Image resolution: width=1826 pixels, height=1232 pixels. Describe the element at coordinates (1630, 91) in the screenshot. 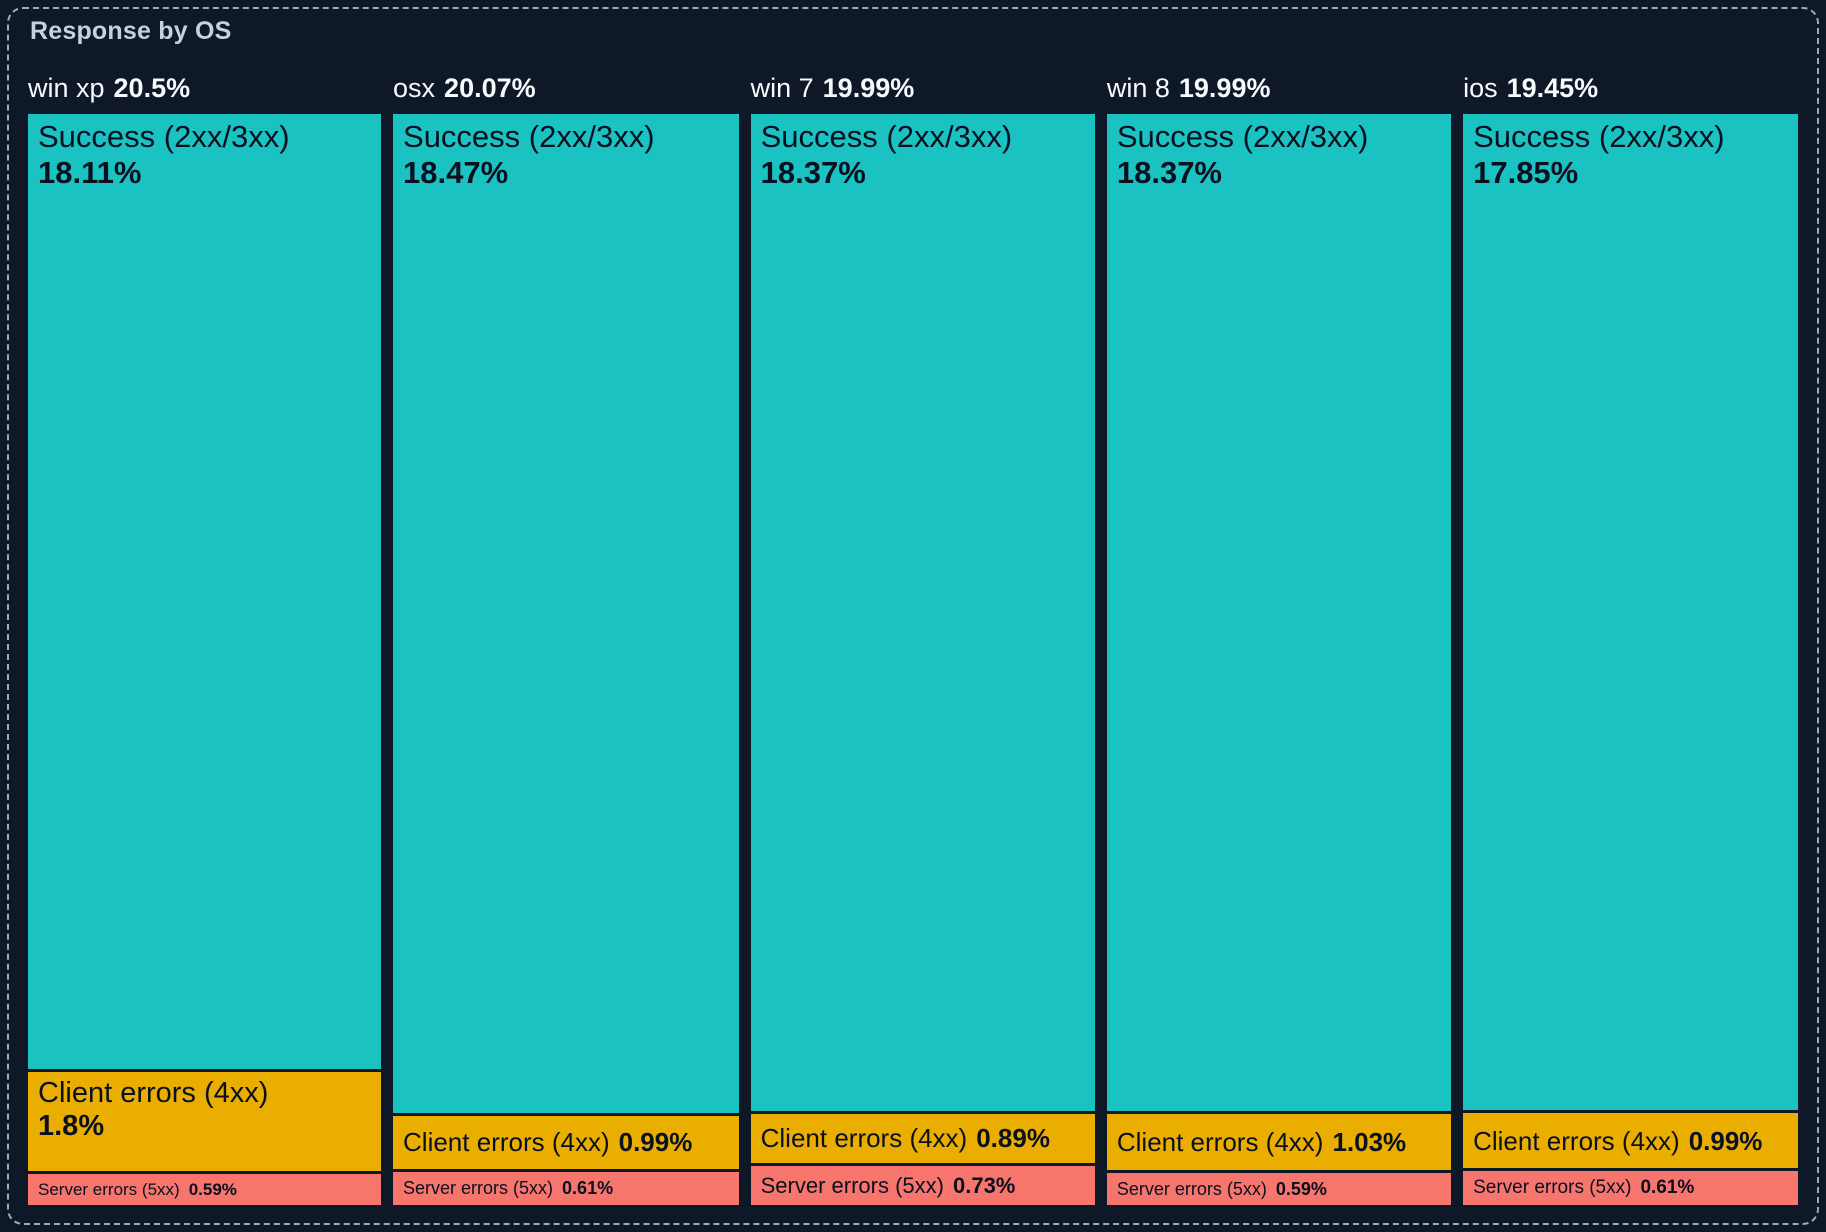

I see `os-column-header: ios 19.45%` at that location.